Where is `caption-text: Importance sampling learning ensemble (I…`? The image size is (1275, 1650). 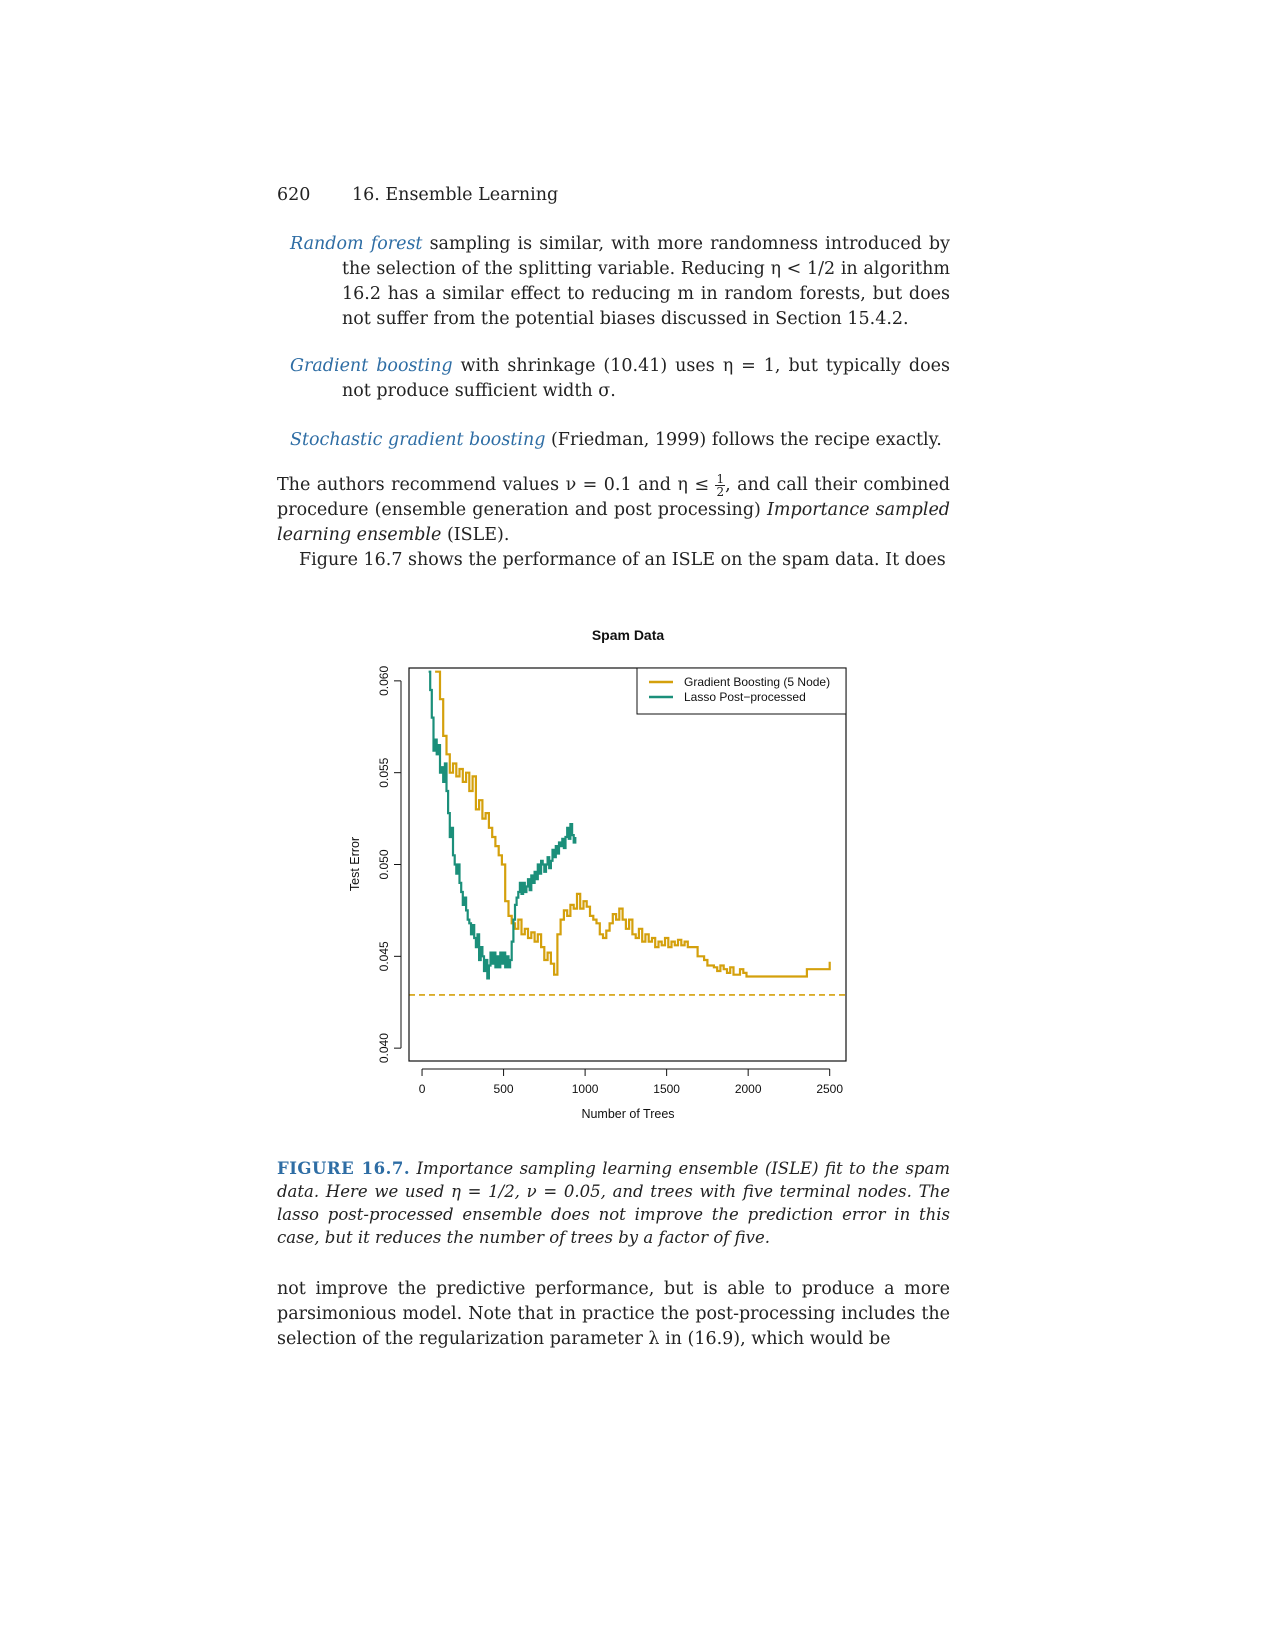 caption-text: Importance sampling learning ensemble (I… is located at coordinates (613, 1203).